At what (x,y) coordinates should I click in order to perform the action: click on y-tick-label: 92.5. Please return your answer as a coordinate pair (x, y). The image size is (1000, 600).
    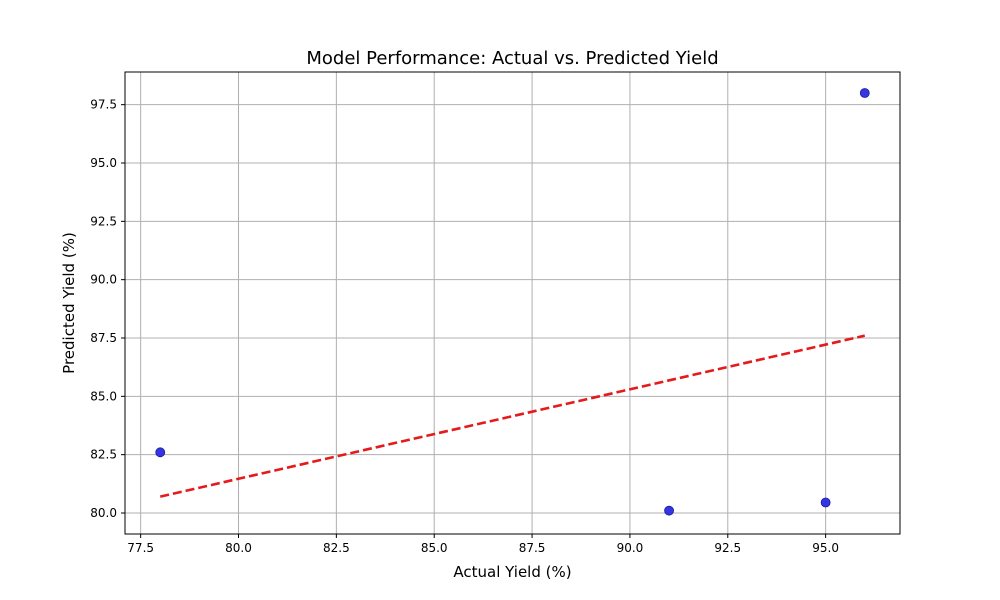
    Looking at the image, I should click on (103, 221).